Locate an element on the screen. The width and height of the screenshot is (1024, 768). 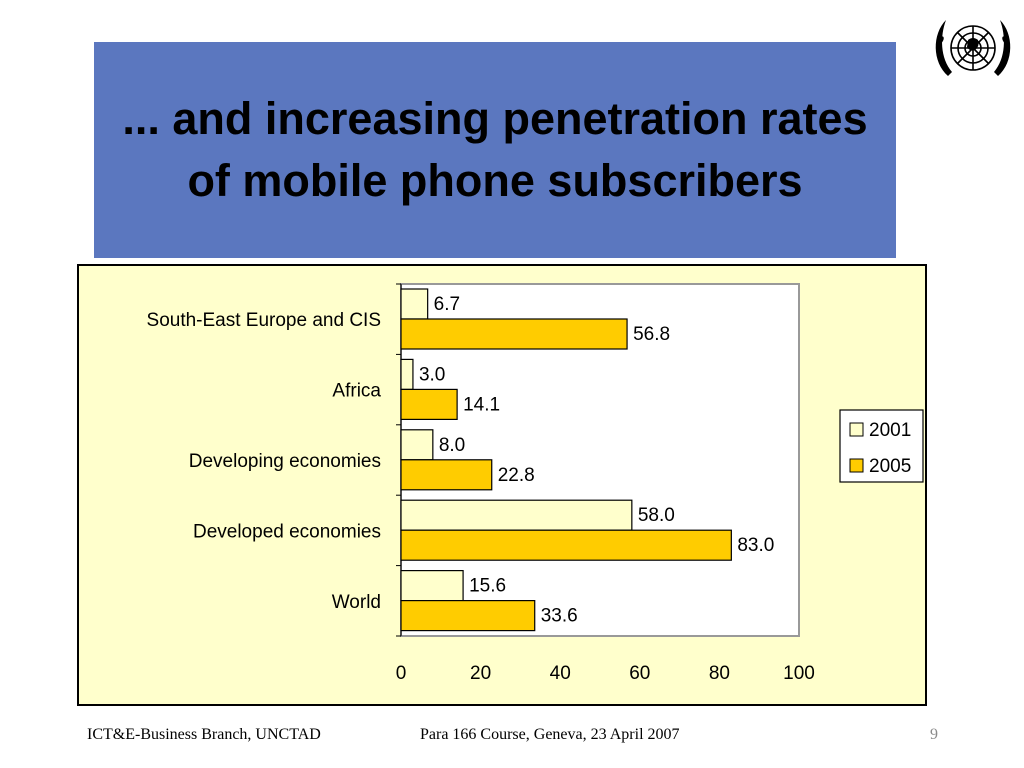
category-label: South-East Europe and CIS is located at coordinates (264, 320).